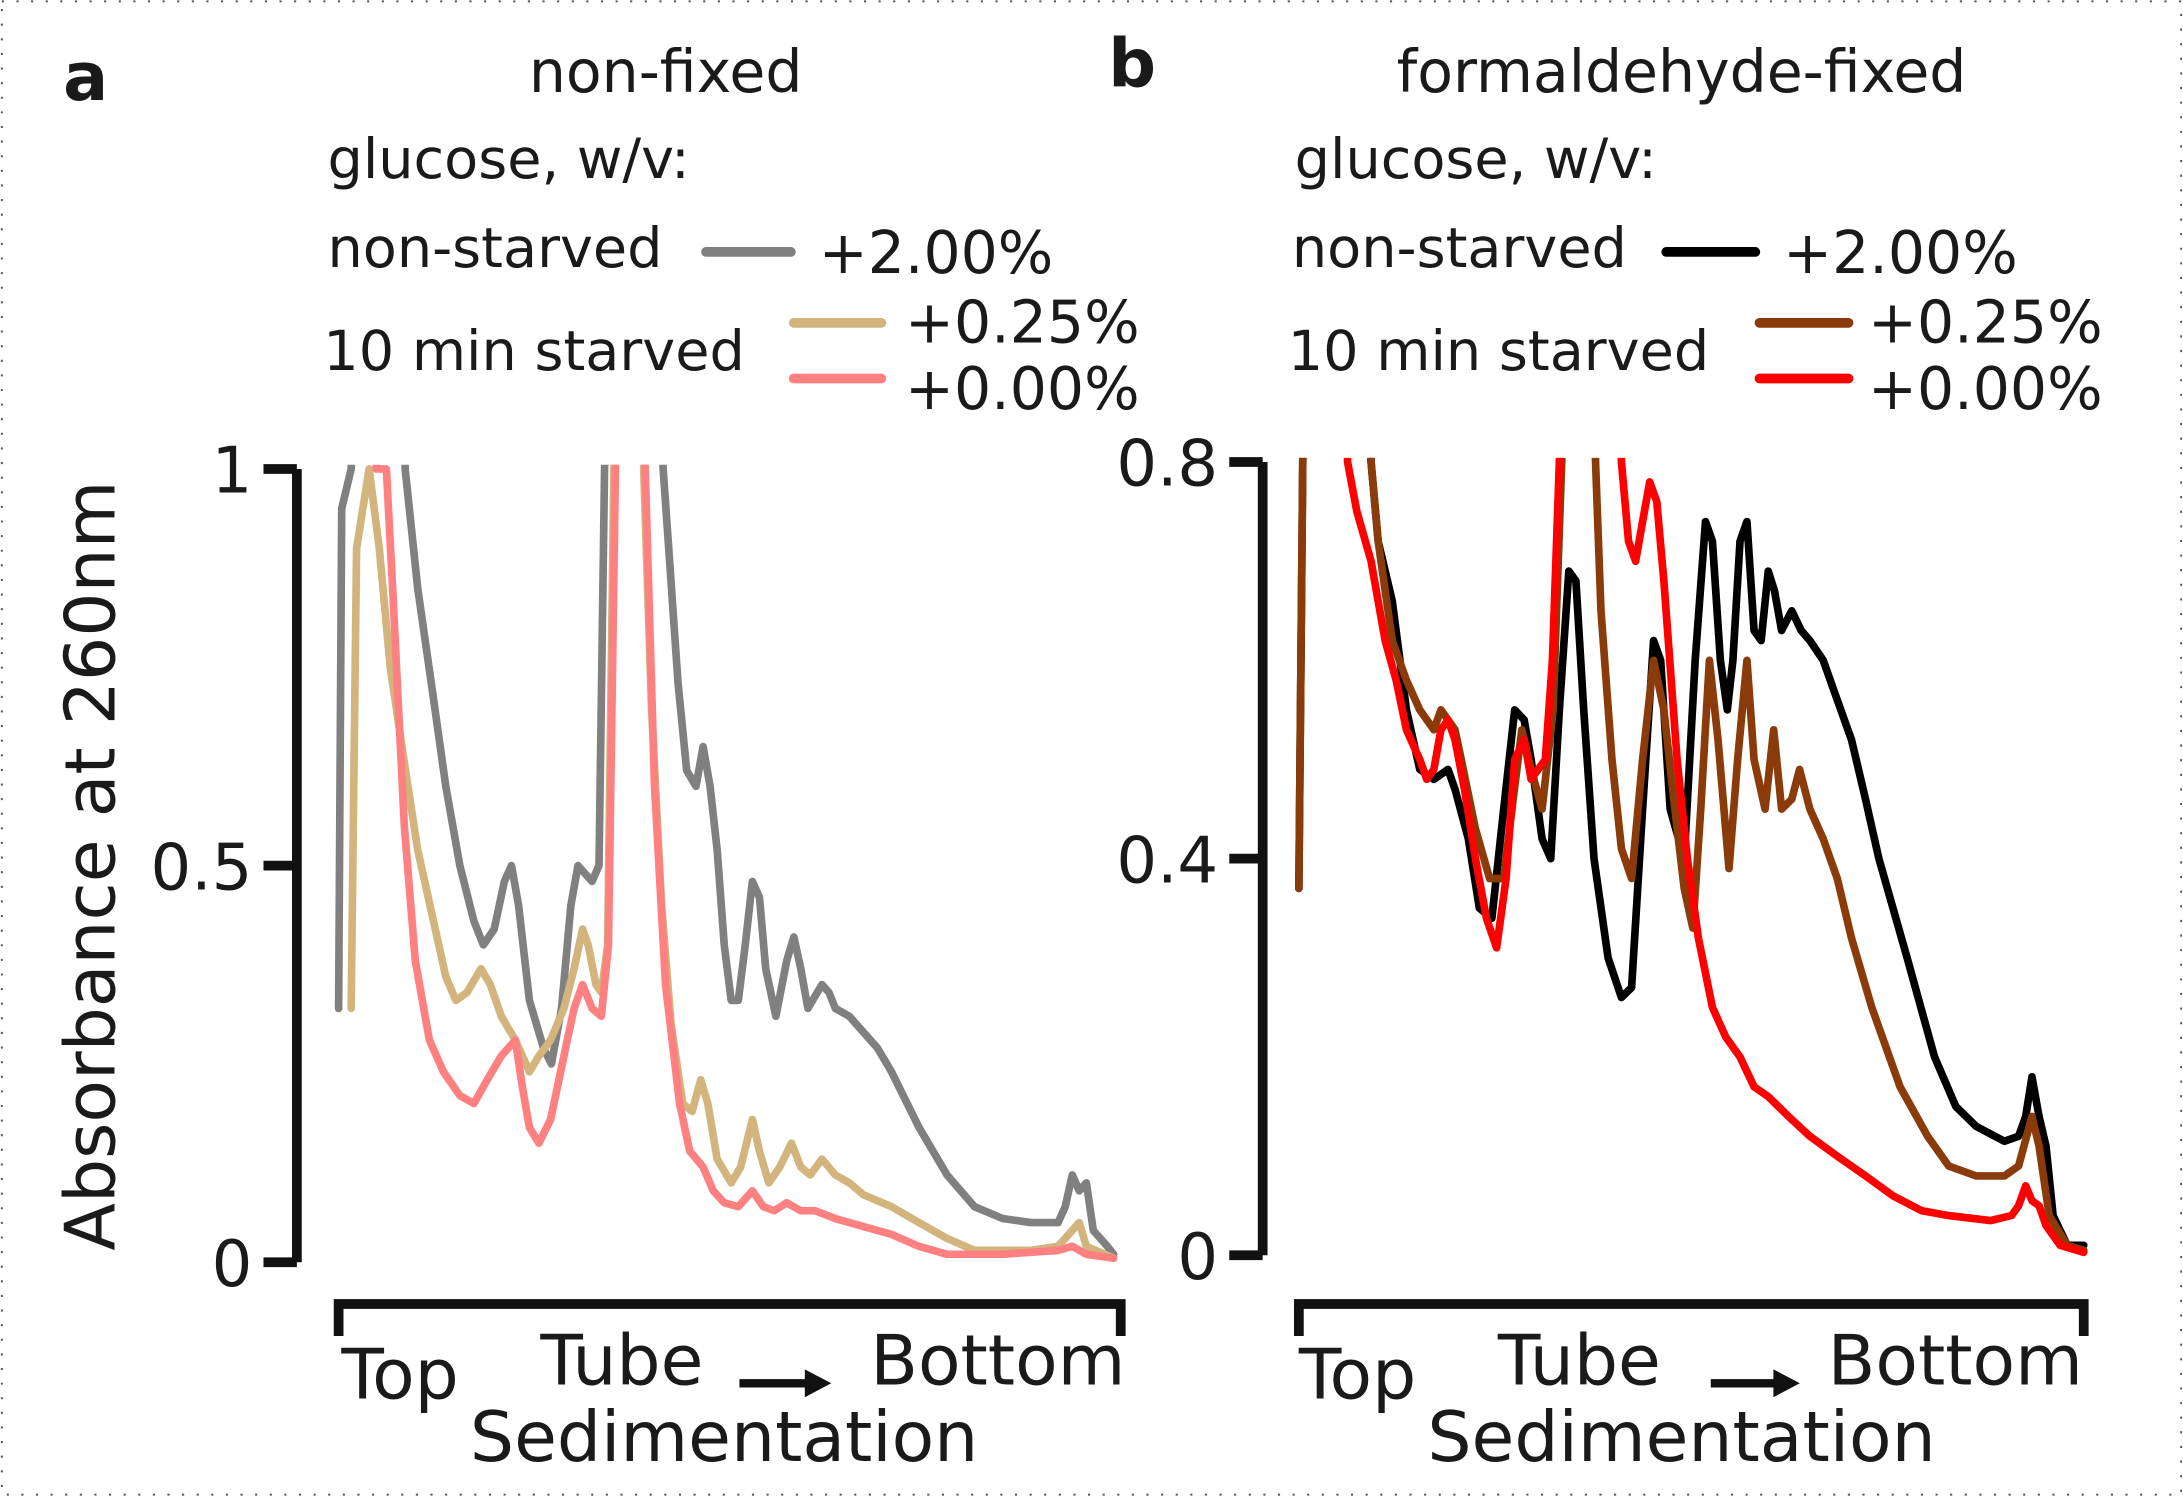  I want to click on y-tick-label: 1, so click(232, 472).